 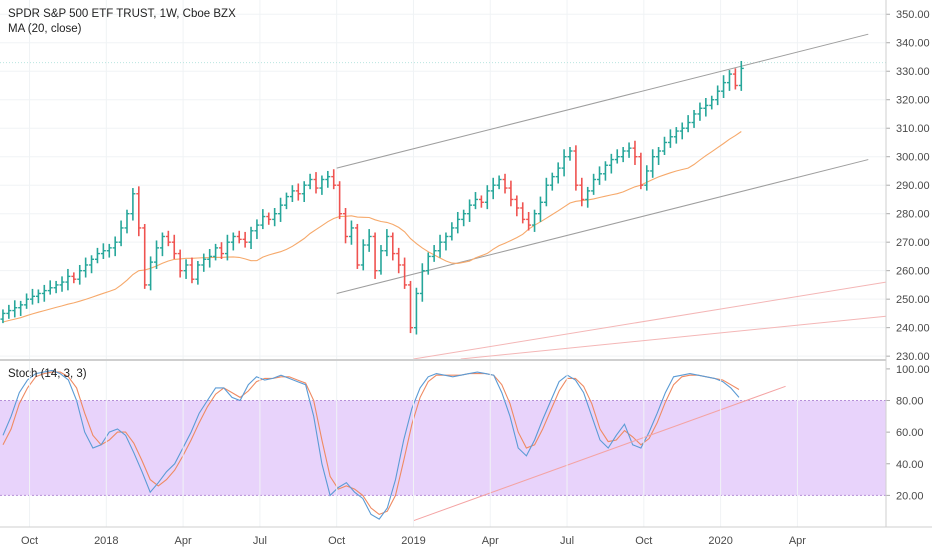 I want to click on stoch-label: Stoch (14, 3, 3), so click(x=47, y=374).